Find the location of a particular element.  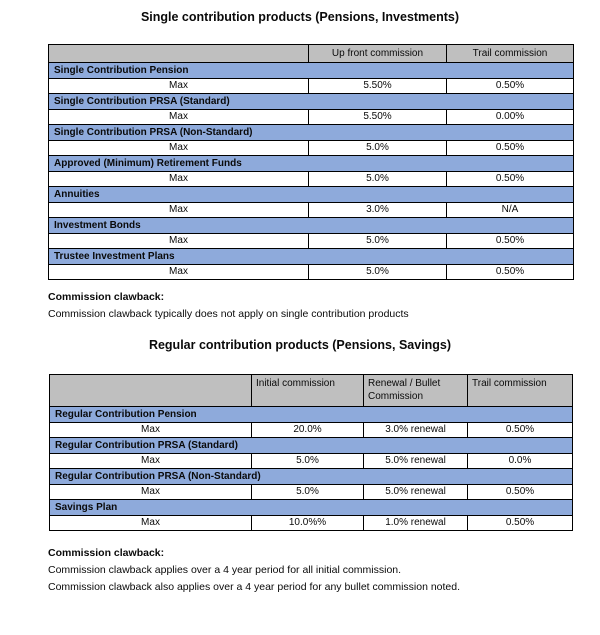

regular-clawback-note: Commission clawback is located at coordinates (254, 570).